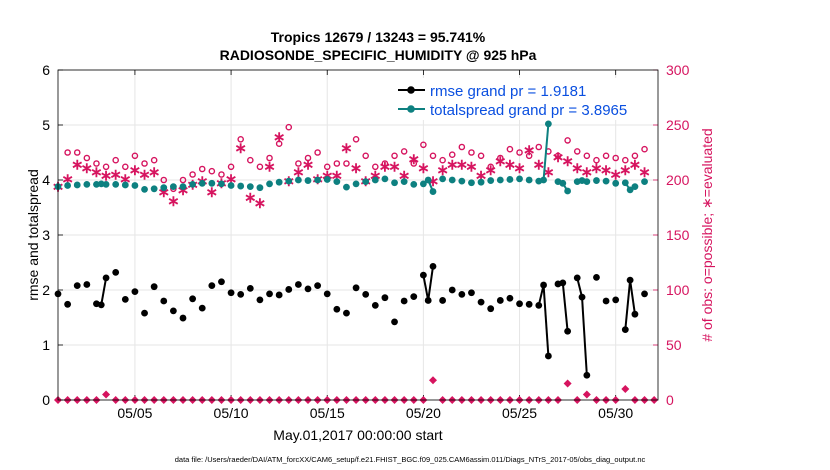 This screenshot has width=830, height=470. What do you see at coordinates (378, 37) in the screenshot?
I see `chart-title: Tropics 12679 / 13243 = 95.741%` at bounding box center [378, 37].